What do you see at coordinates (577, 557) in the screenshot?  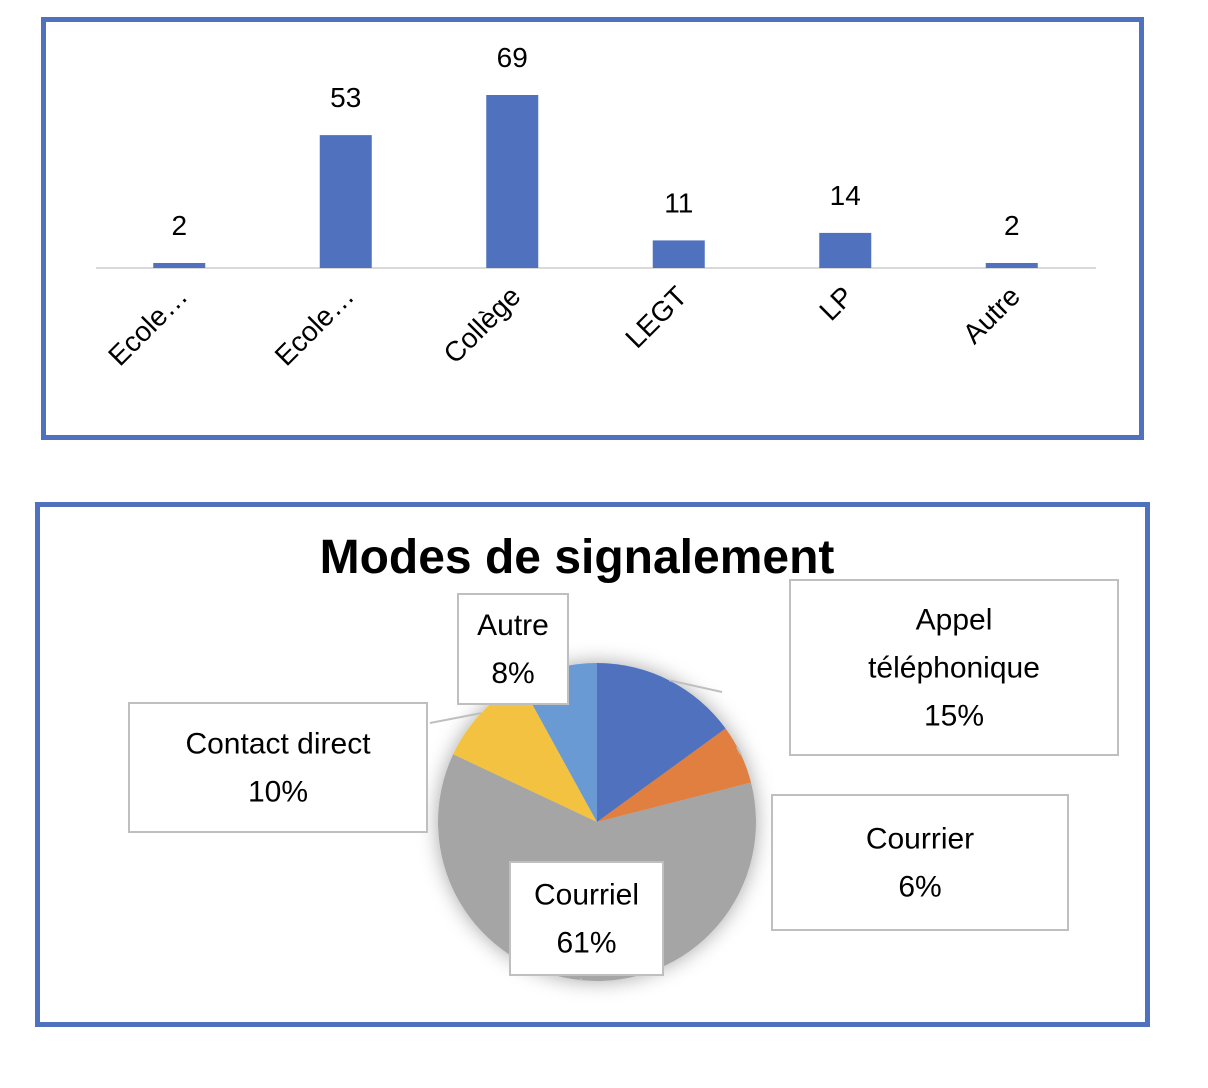 I see `pie-chart-title: Modes de signalement` at bounding box center [577, 557].